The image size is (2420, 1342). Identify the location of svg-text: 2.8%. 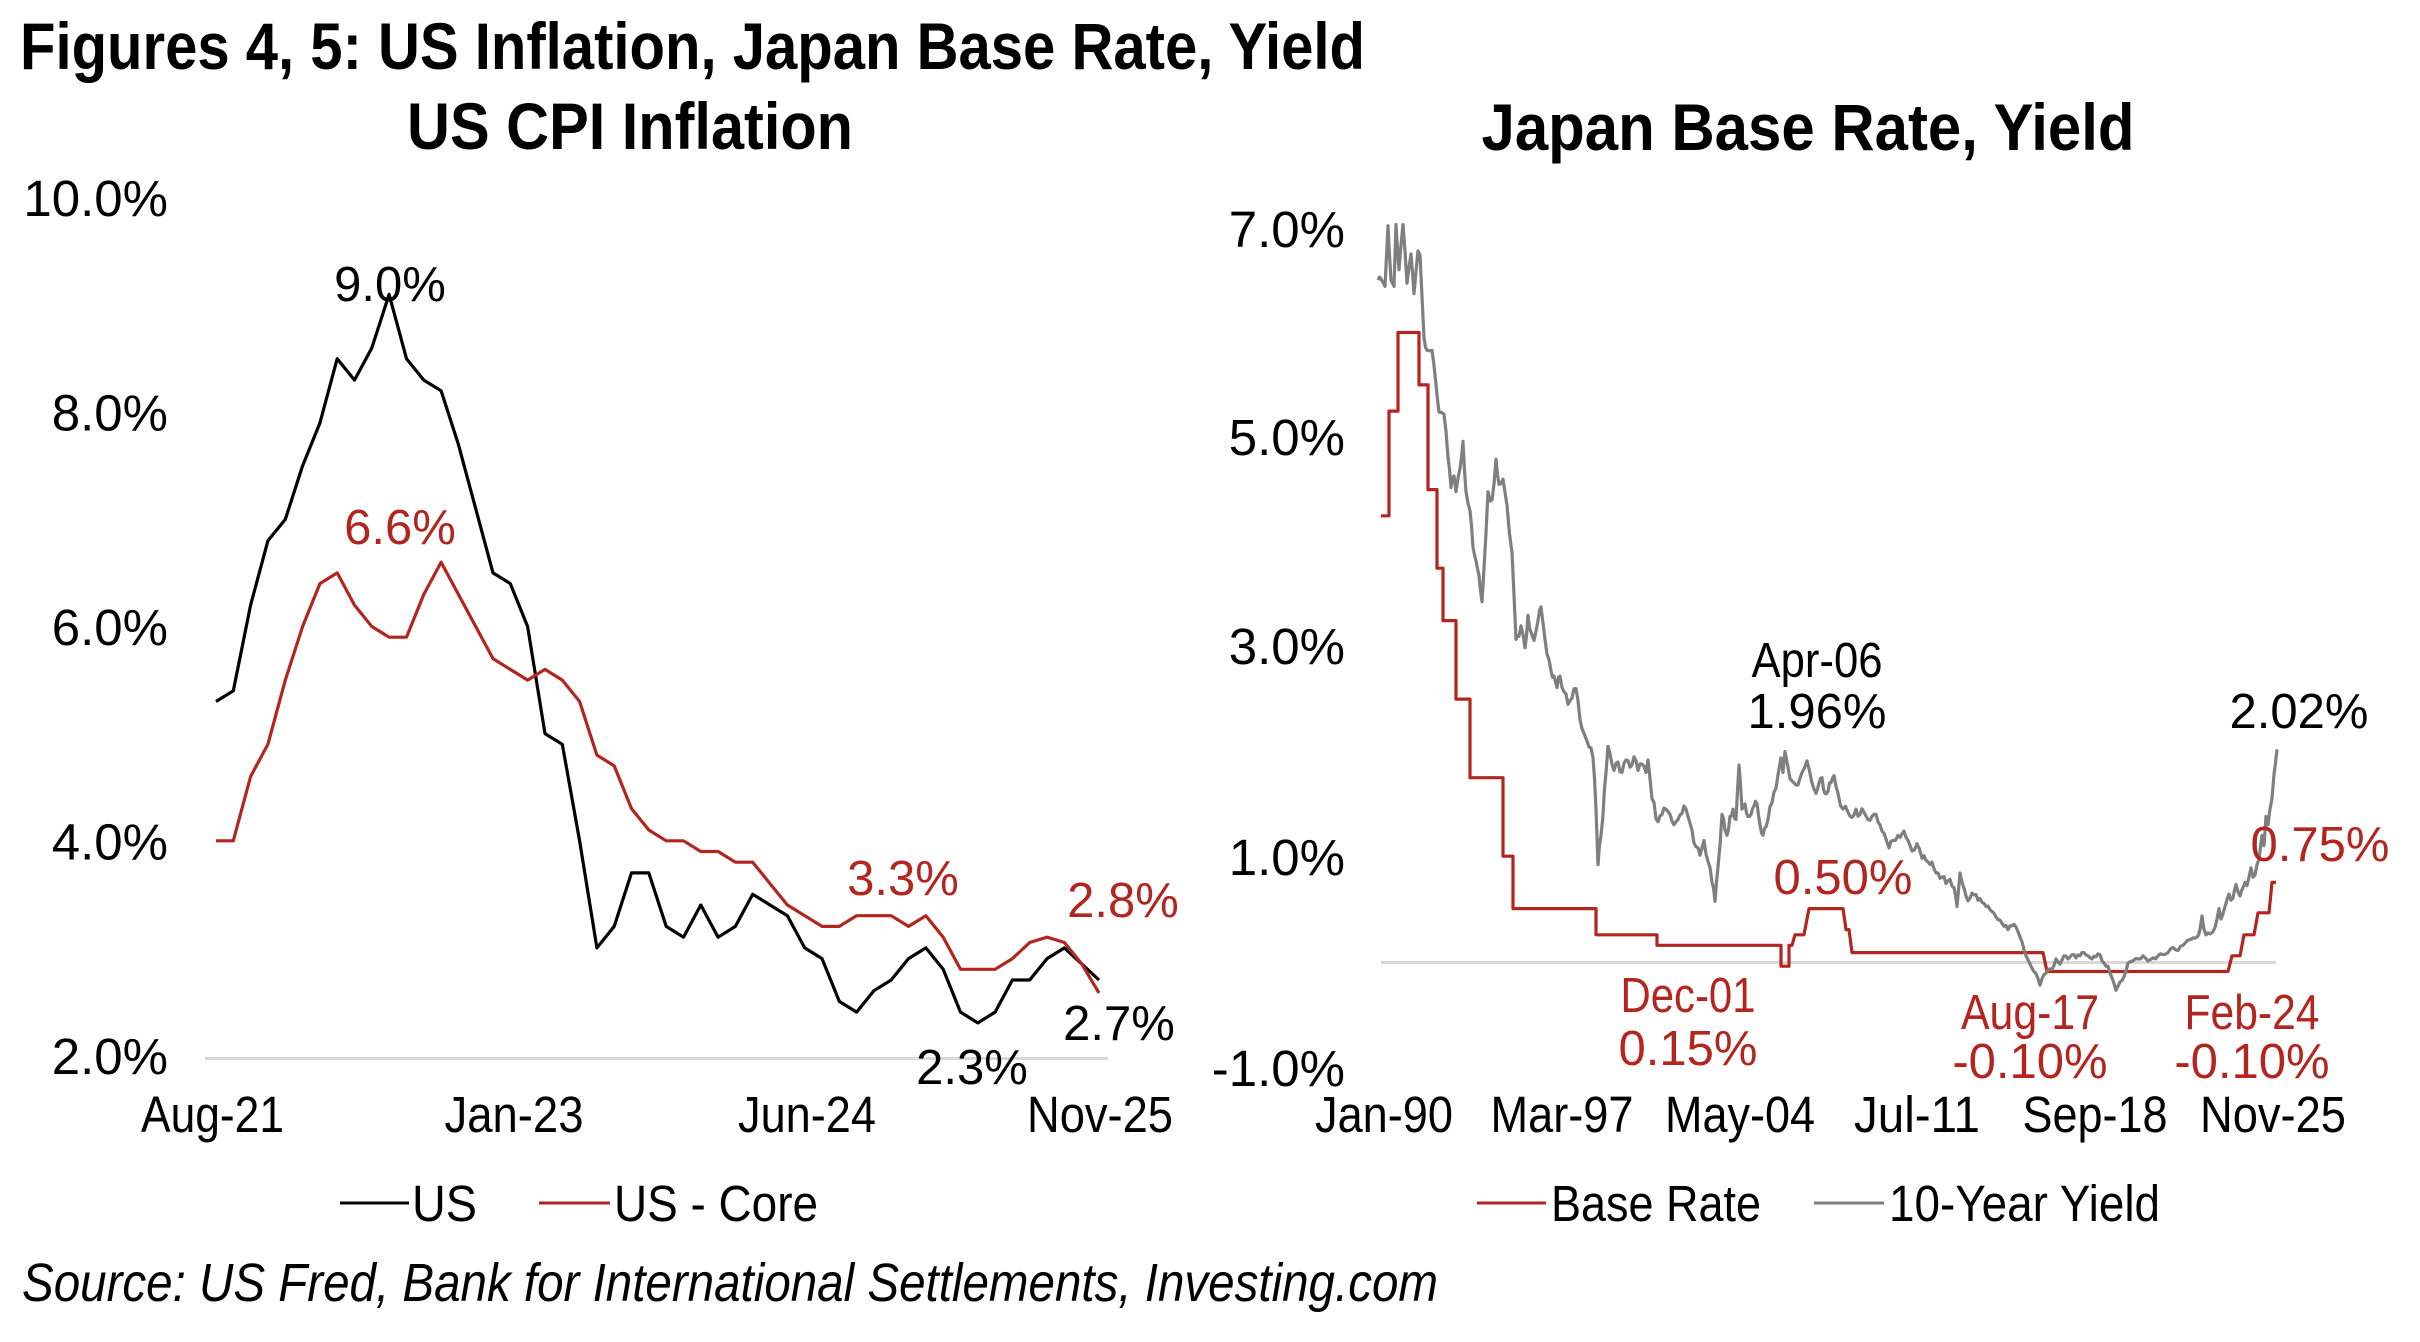
(1123, 901).